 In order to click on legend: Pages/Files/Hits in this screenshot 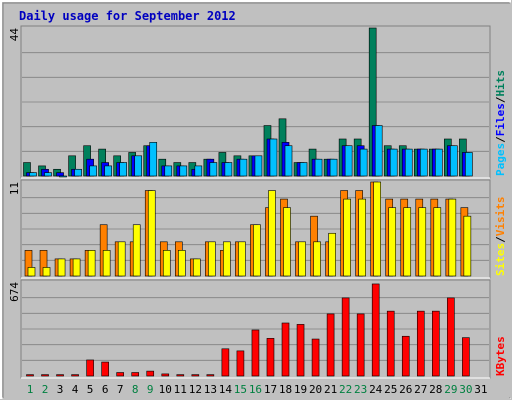, I will do `click(500, 123)`.